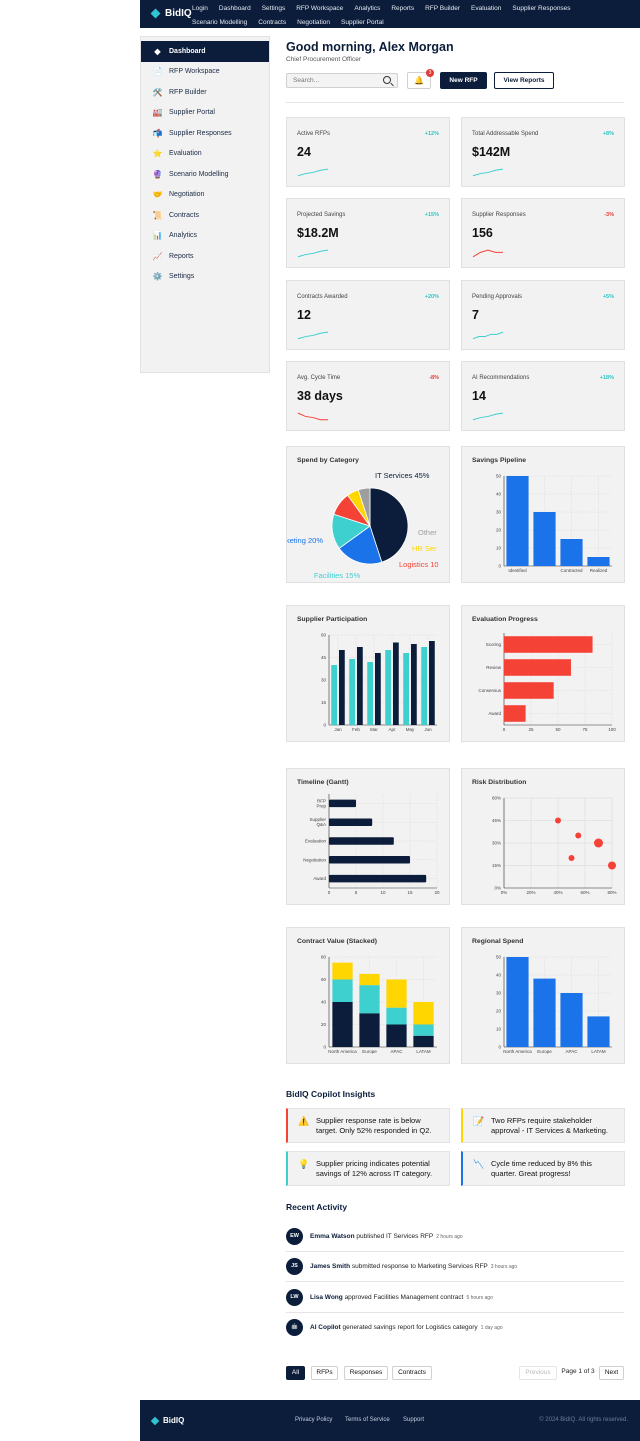 This screenshot has height=1441, width=640. I want to click on sidebar-item-negotiation: 🤝 Negotiation, so click(205, 195).